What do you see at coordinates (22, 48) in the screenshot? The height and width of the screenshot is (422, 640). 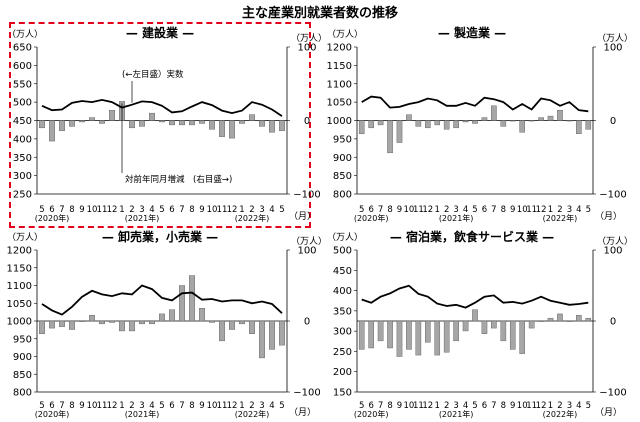 I see `left-tick-label: 650` at bounding box center [22, 48].